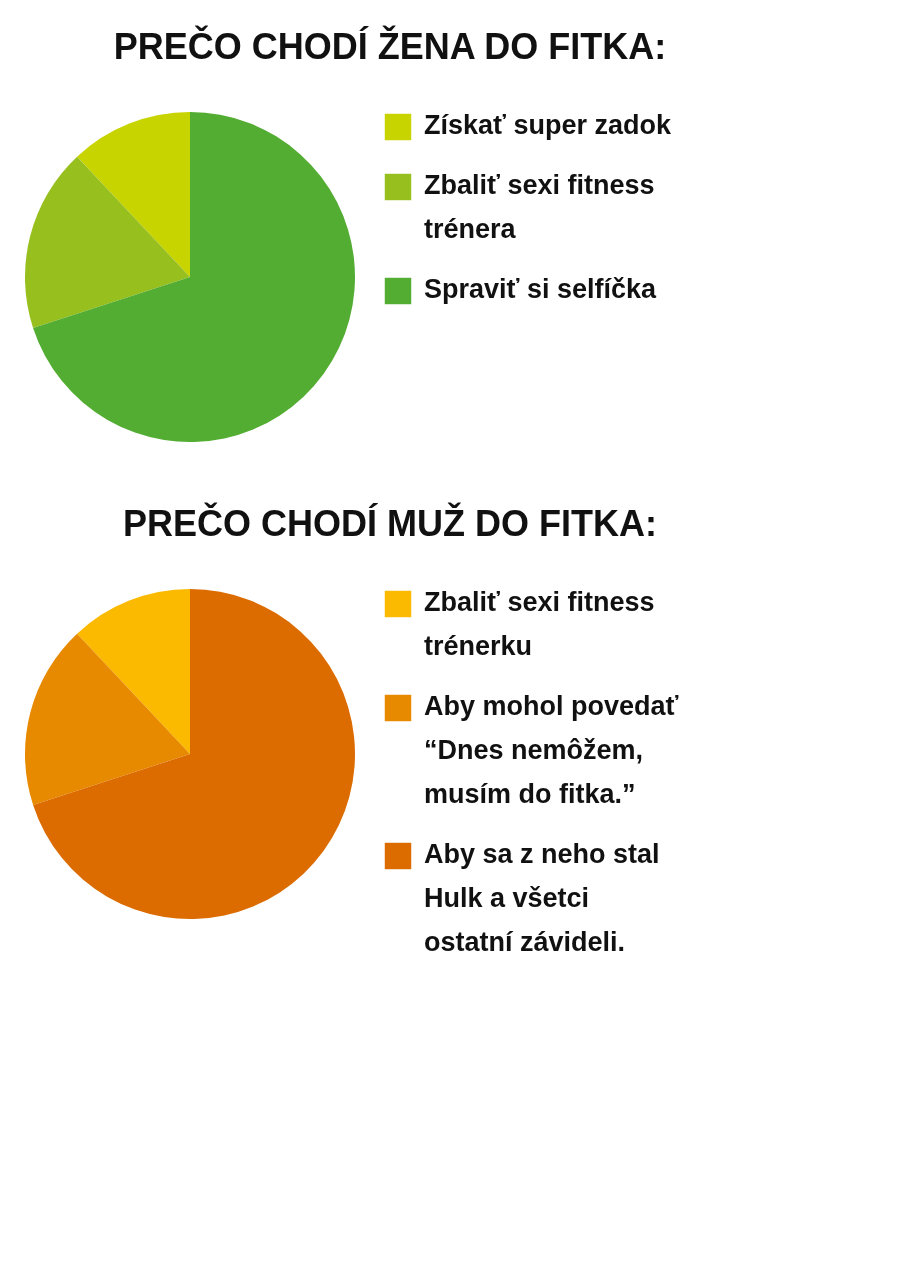 Image resolution: width=900 pixels, height=1261 pixels. I want to click on legend-label: Získať super zadok, so click(548, 125).